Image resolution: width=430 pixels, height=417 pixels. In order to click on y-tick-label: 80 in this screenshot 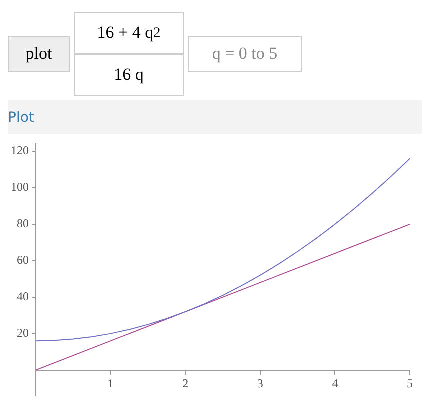, I will do `click(23, 223)`.